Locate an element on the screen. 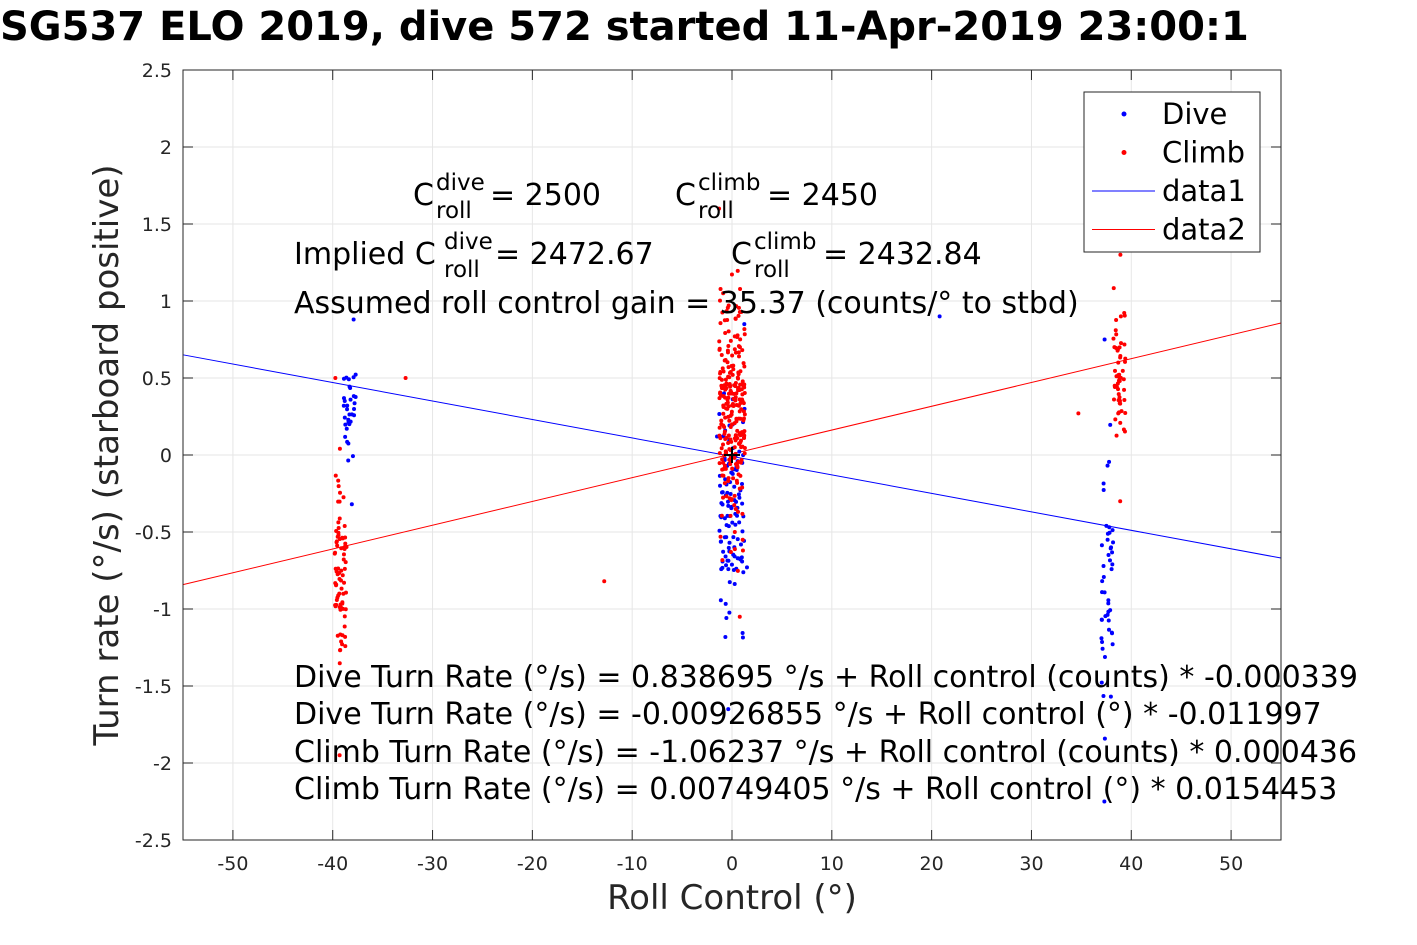  legend-box is located at coordinates (1172, 172).